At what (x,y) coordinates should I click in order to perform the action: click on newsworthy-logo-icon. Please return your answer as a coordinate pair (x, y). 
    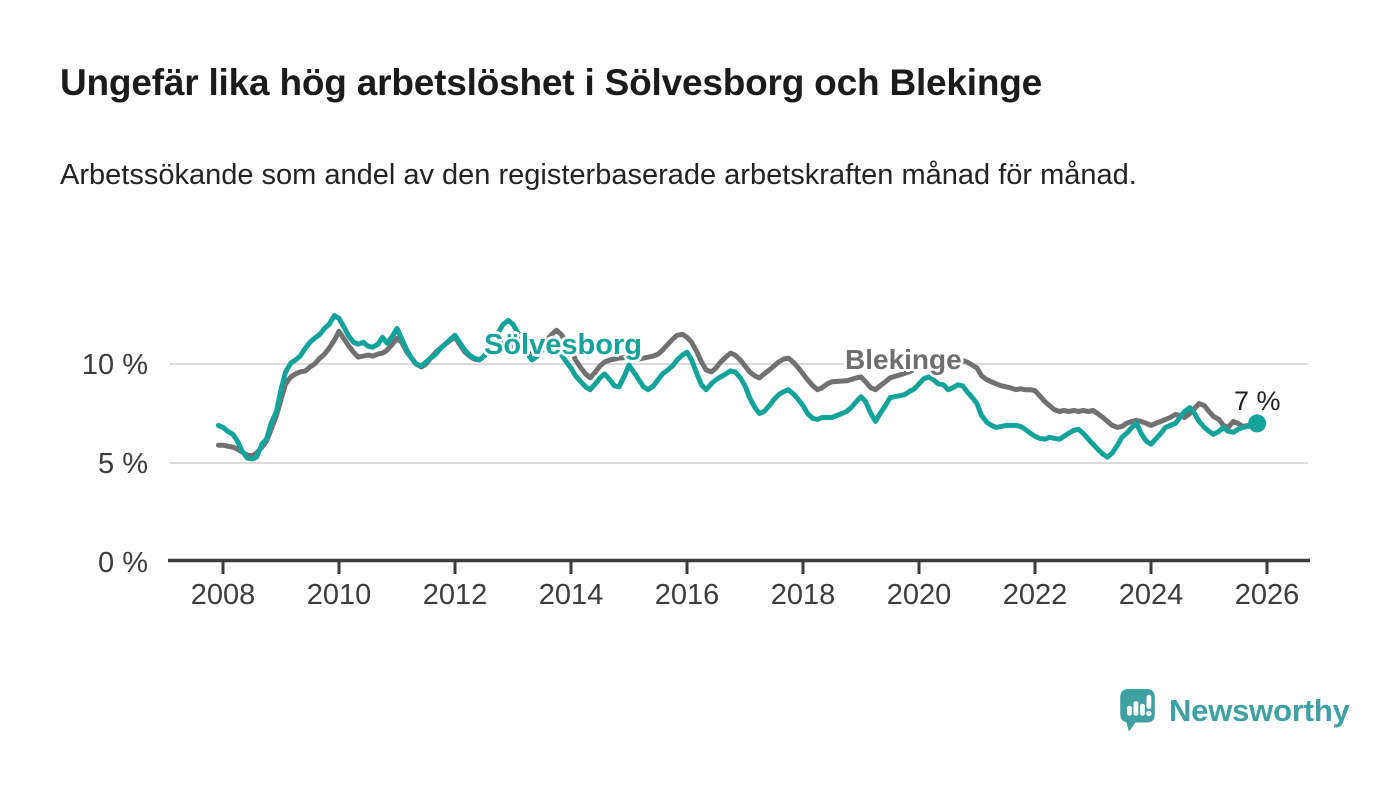
    Looking at the image, I should click on (1137, 710).